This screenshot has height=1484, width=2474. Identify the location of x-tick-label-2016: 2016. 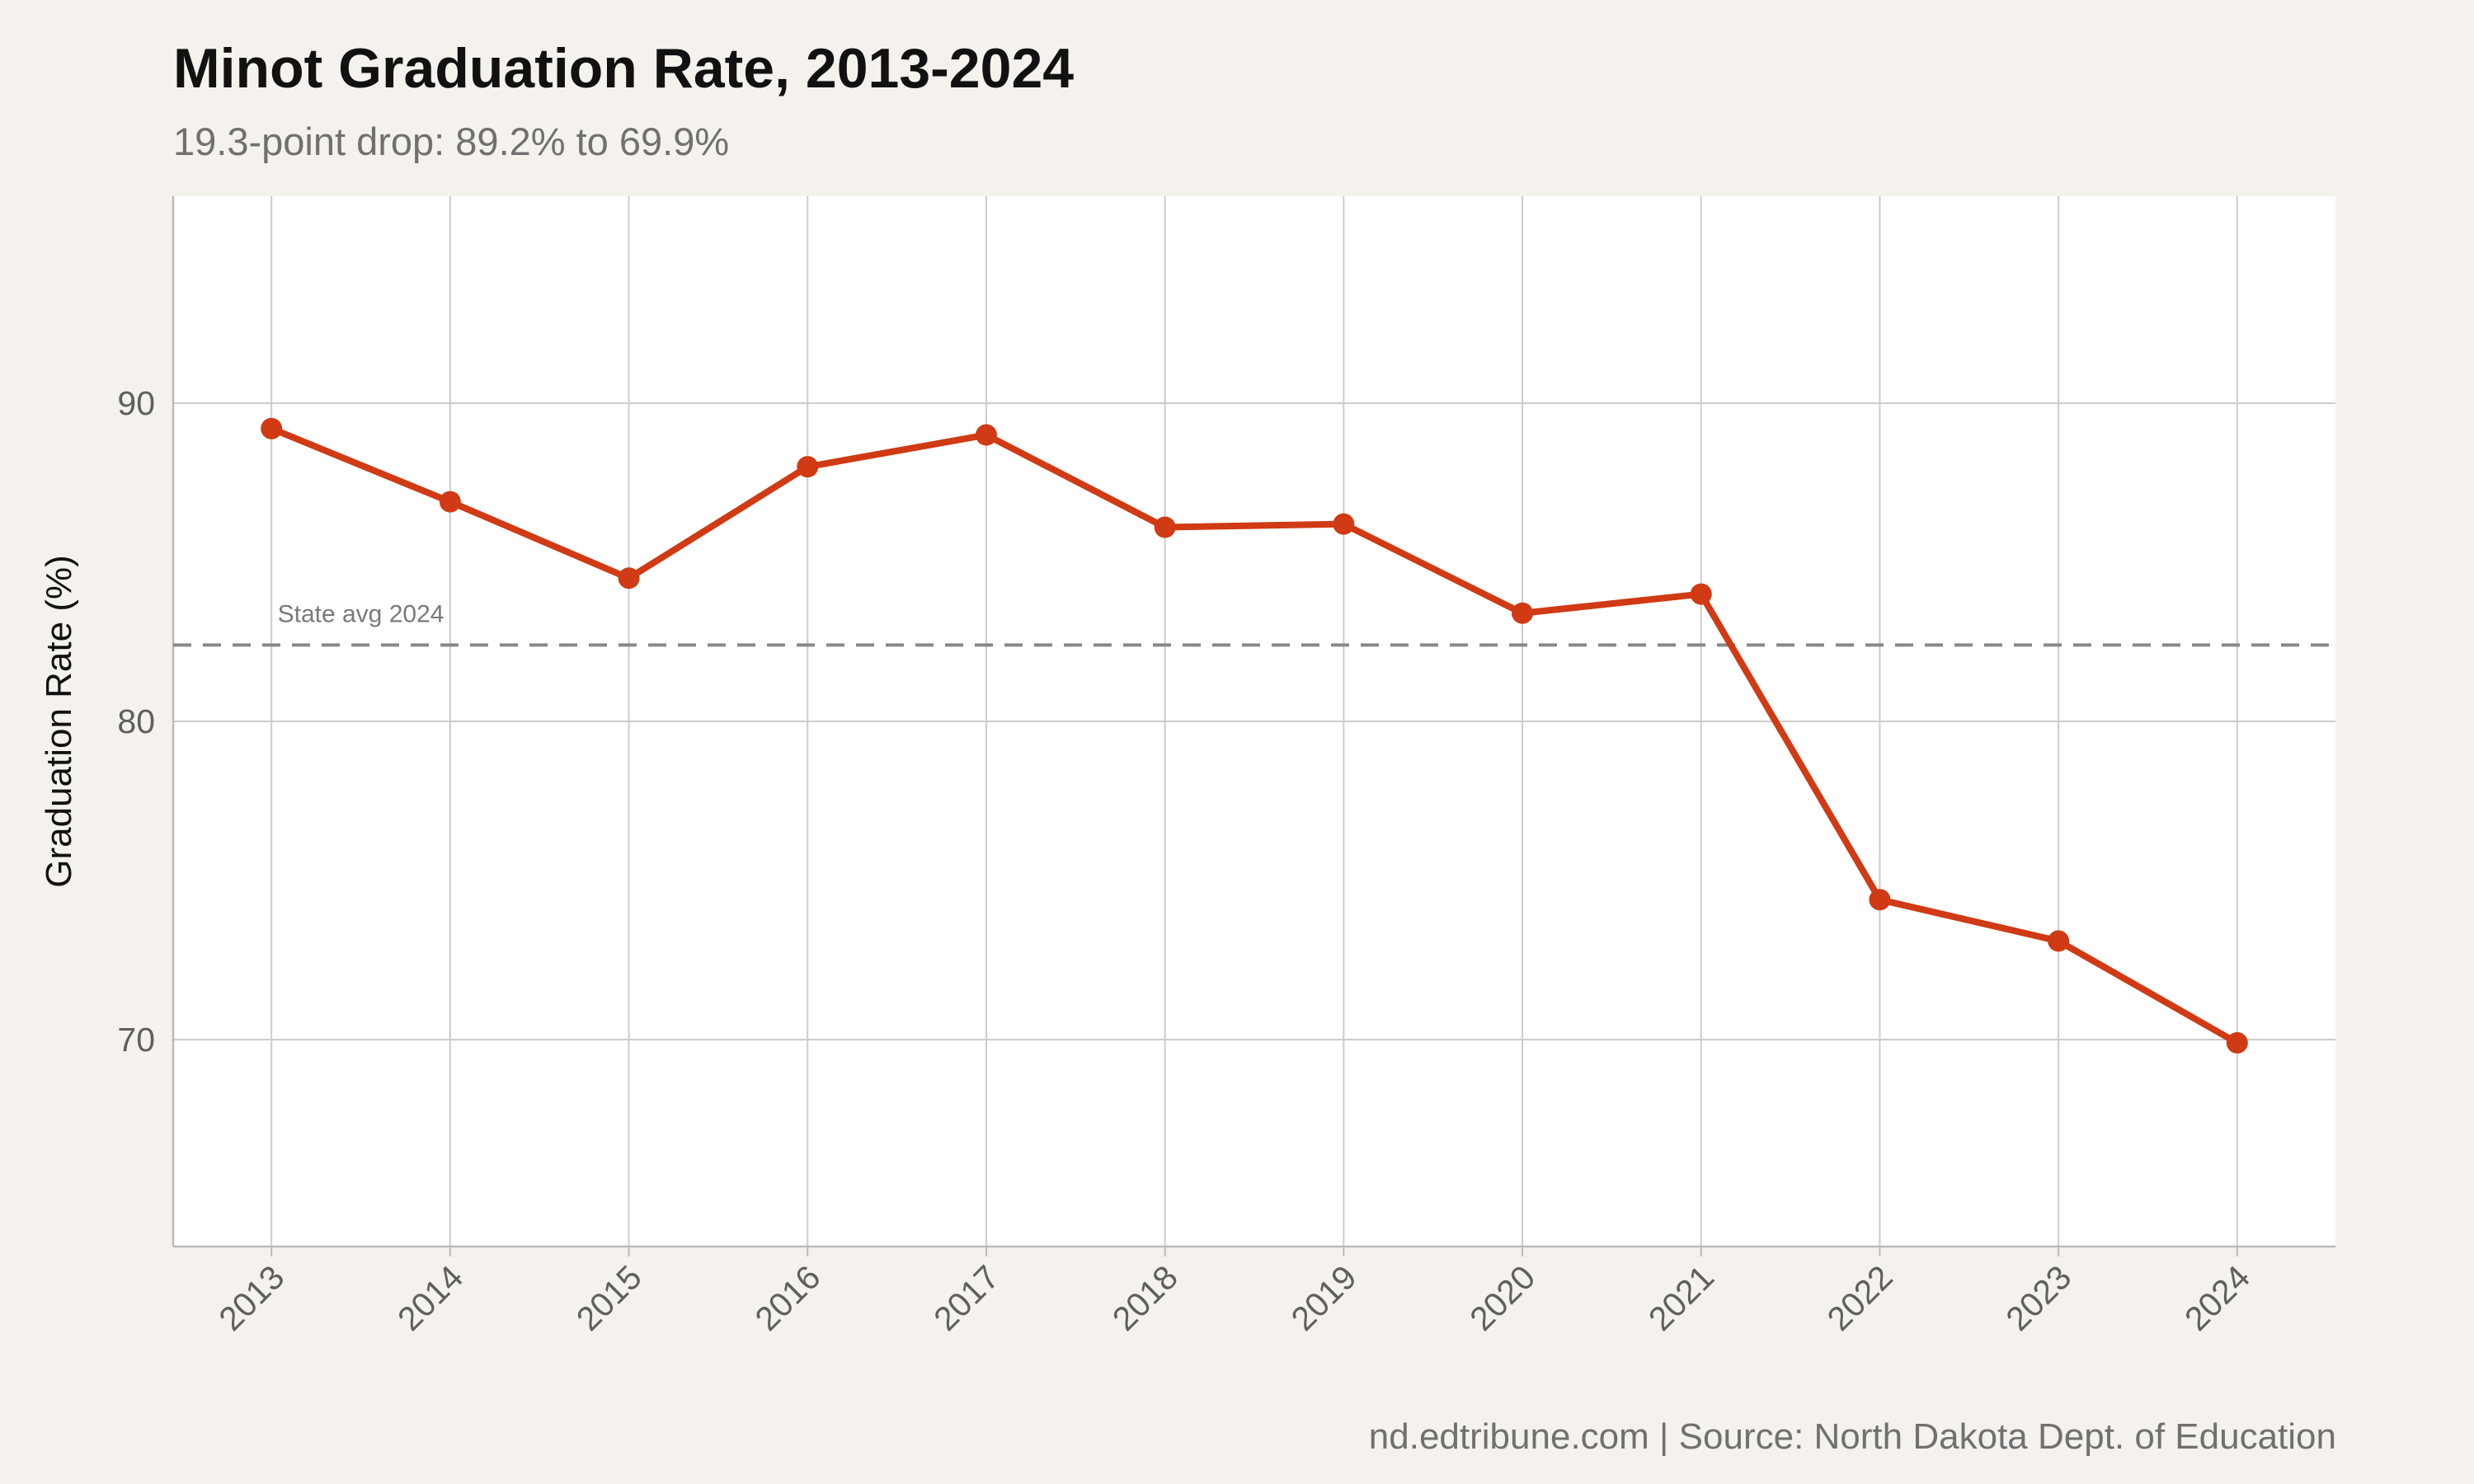
(788, 1298).